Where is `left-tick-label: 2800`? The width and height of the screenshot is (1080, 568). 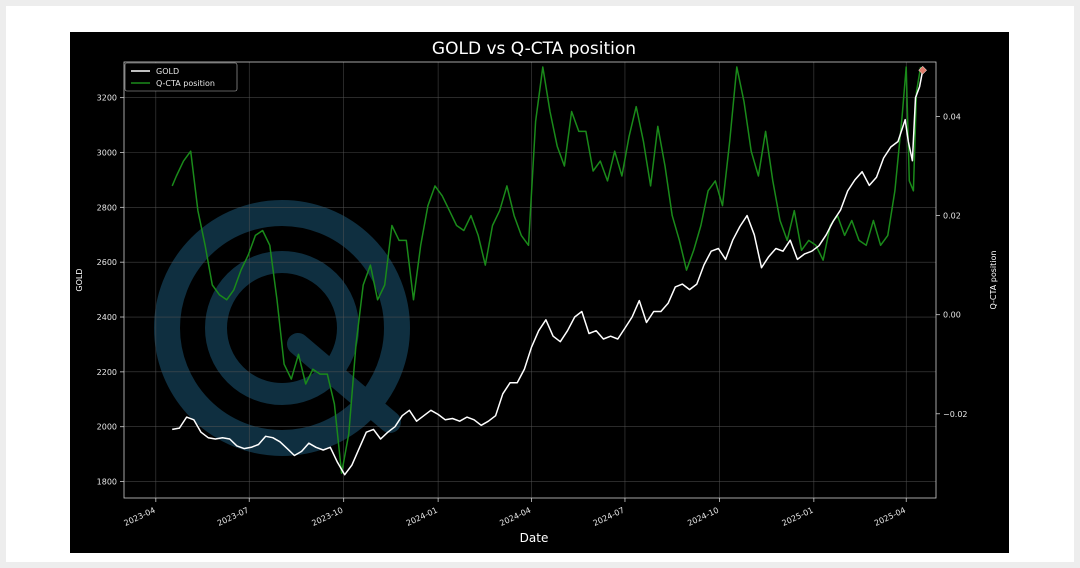 left-tick-label: 2800 is located at coordinates (107, 207).